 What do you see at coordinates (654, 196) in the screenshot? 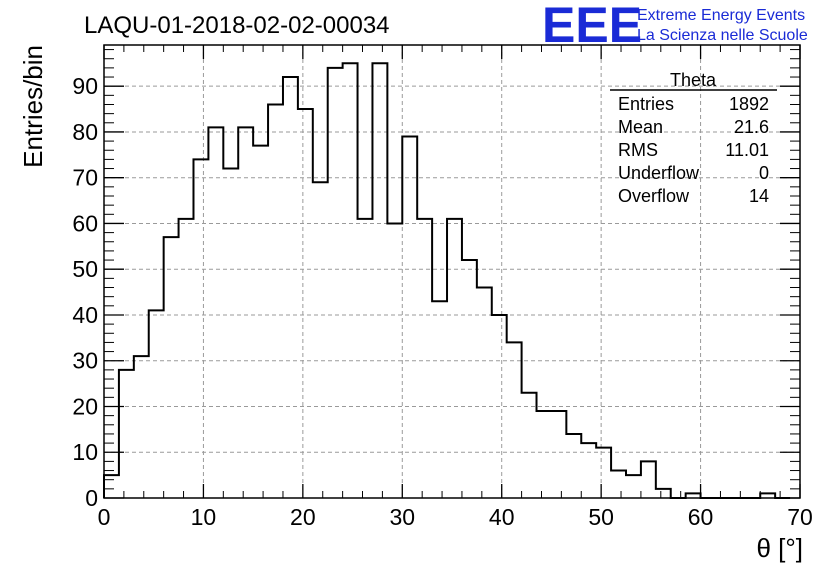
I see `stats-row-label: Overflow` at bounding box center [654, 196].